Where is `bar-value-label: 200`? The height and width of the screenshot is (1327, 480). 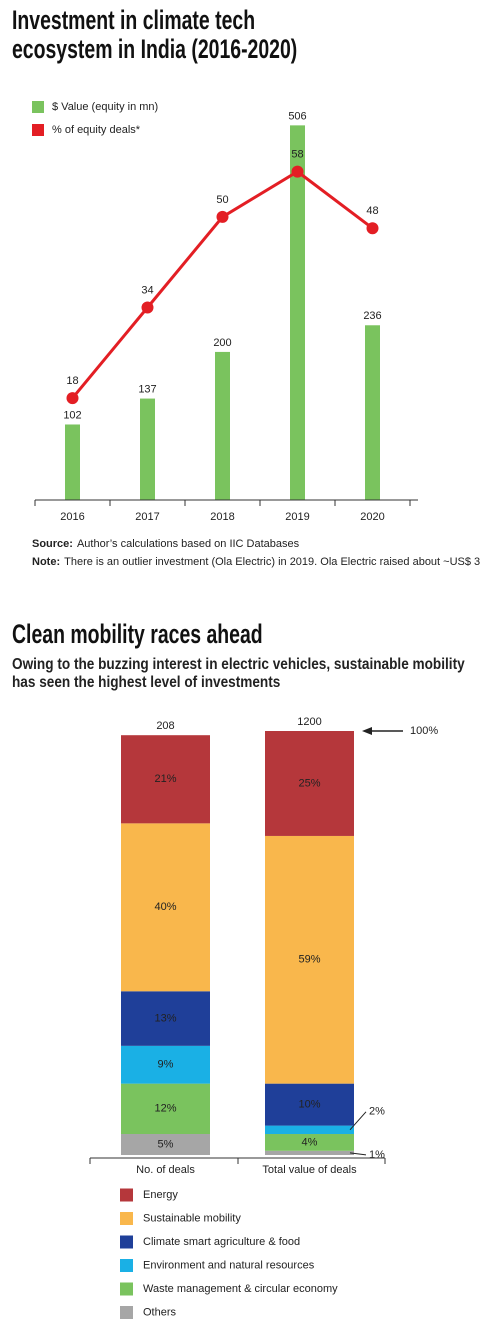 bar-value-label: 200 is located at coordinates (222, 343).